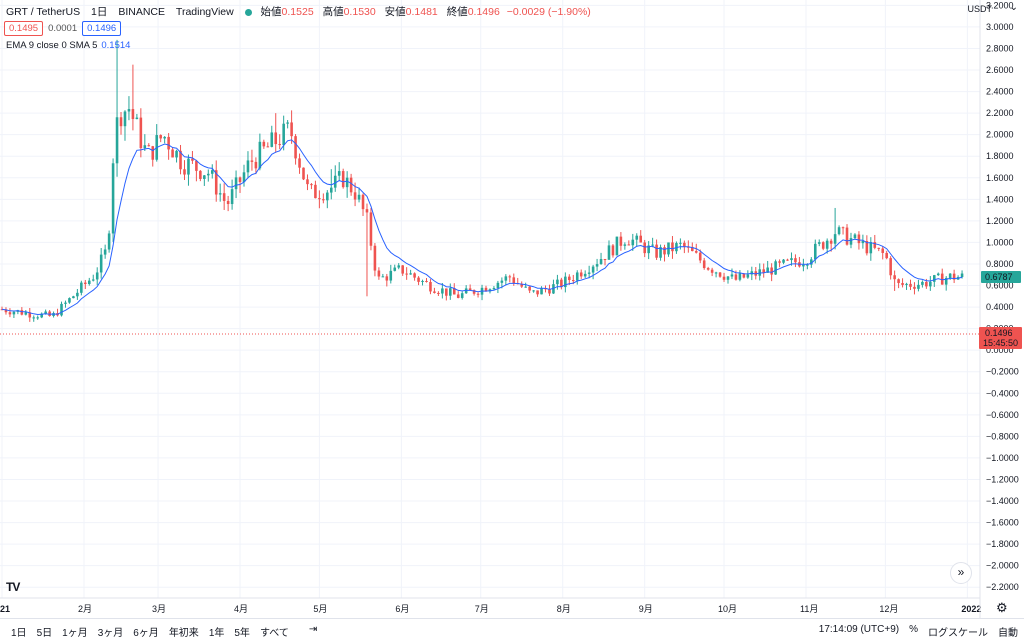 This screenshot has height=641, width=1024. I want to click on percent-toggle: %, so click(913, 629).